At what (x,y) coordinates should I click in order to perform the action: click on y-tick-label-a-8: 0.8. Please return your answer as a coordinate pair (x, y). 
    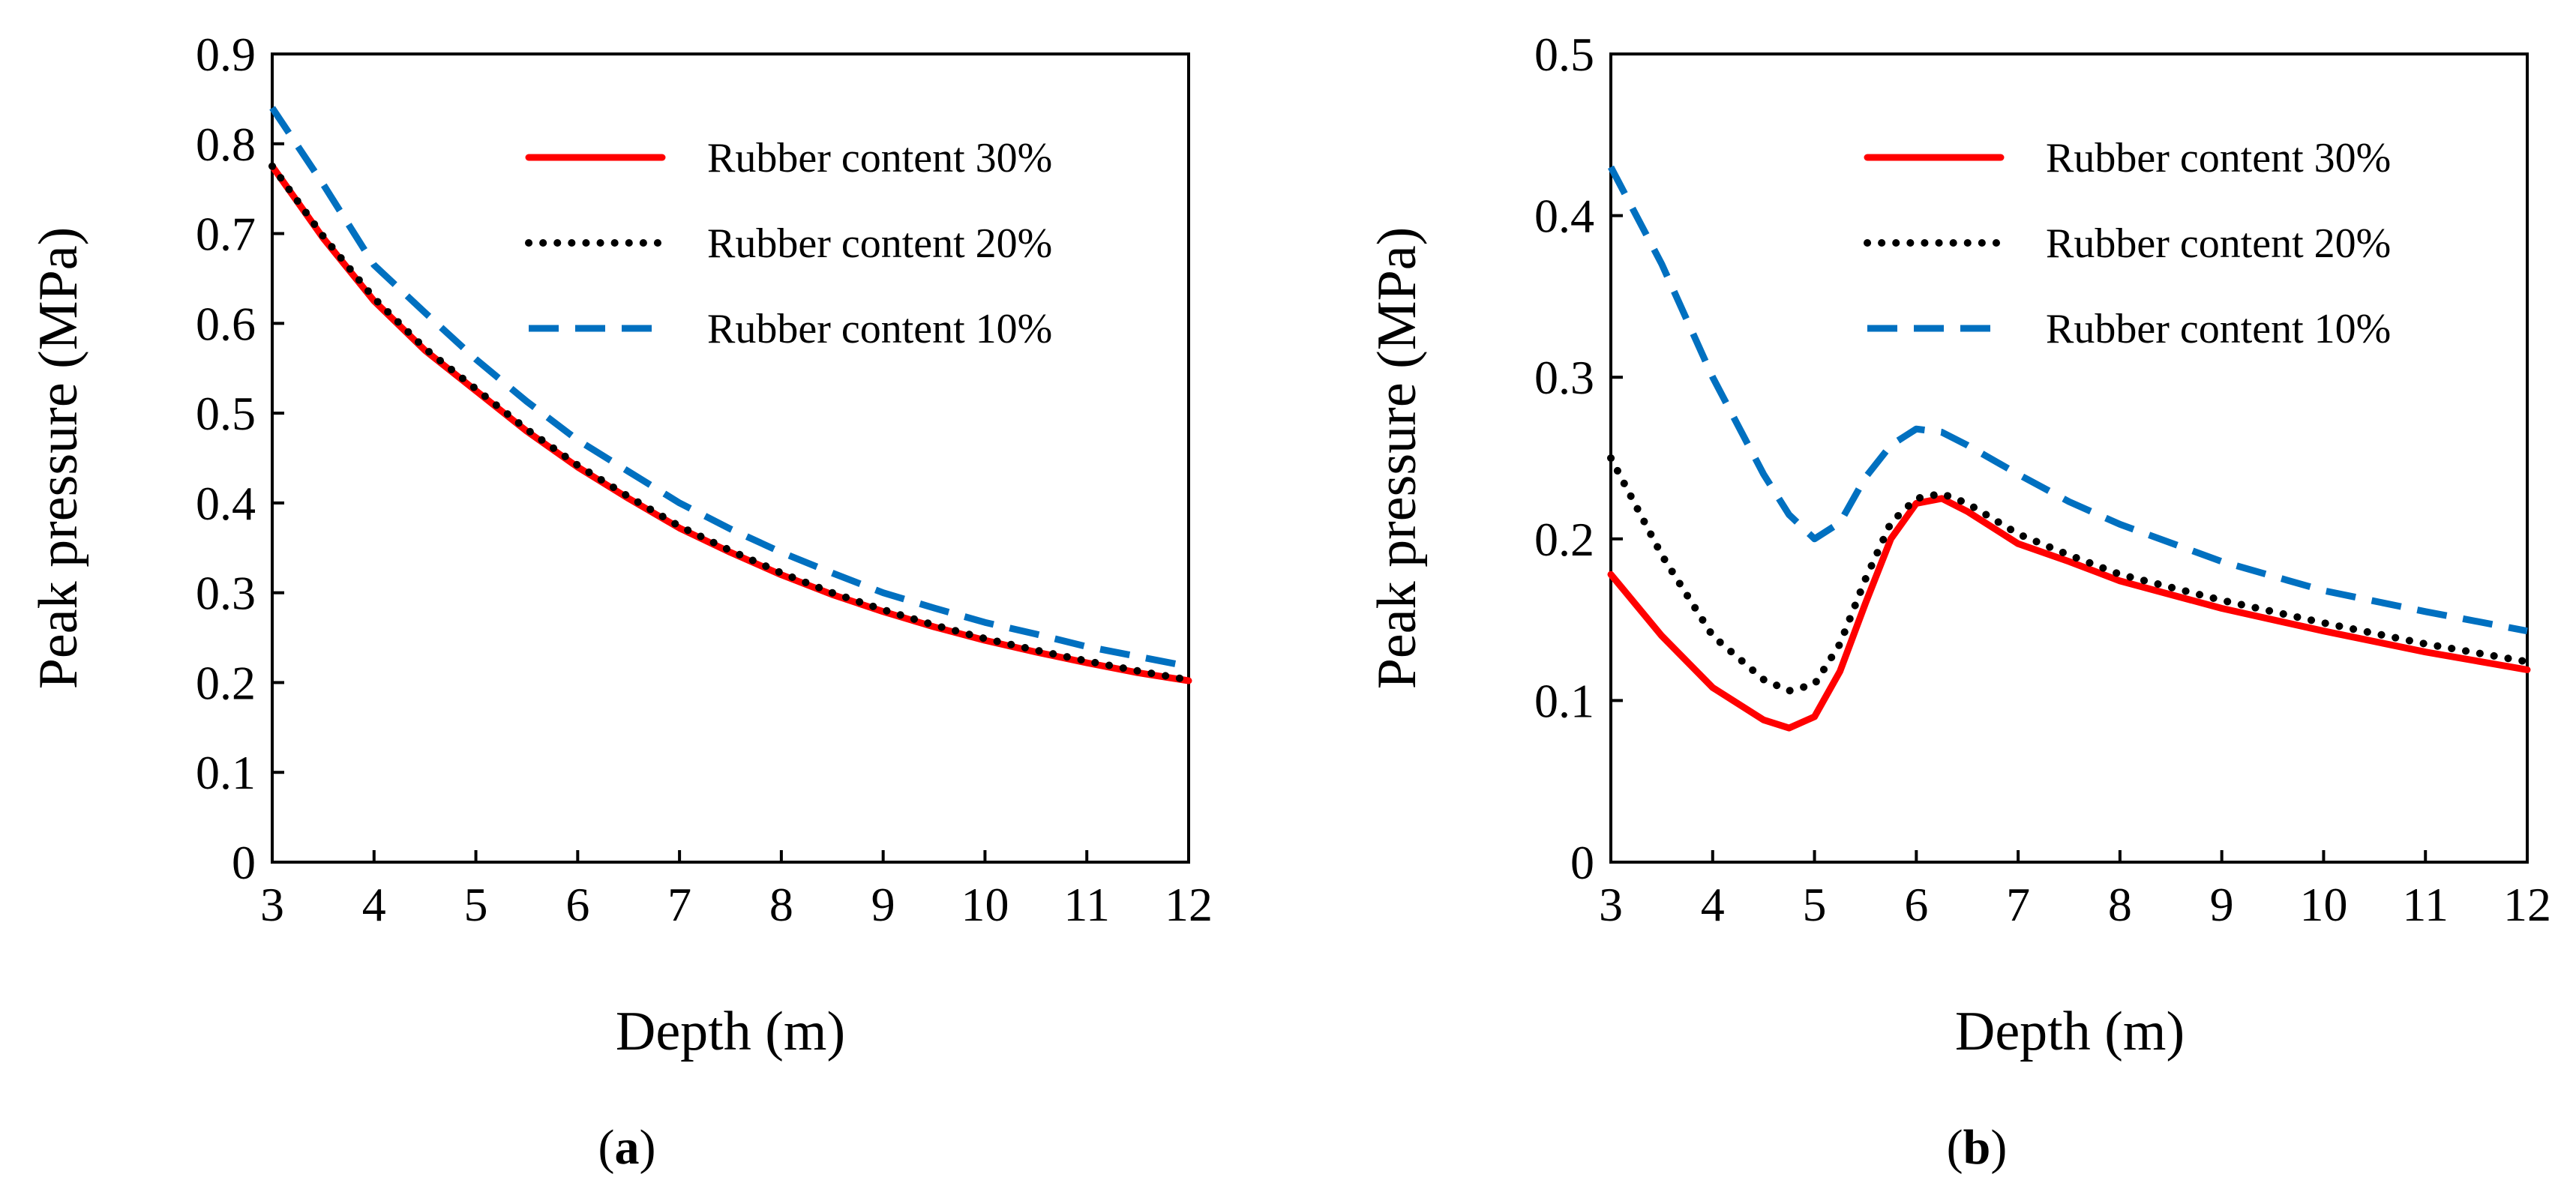
    Looking at the image, I should click on (226, 144).